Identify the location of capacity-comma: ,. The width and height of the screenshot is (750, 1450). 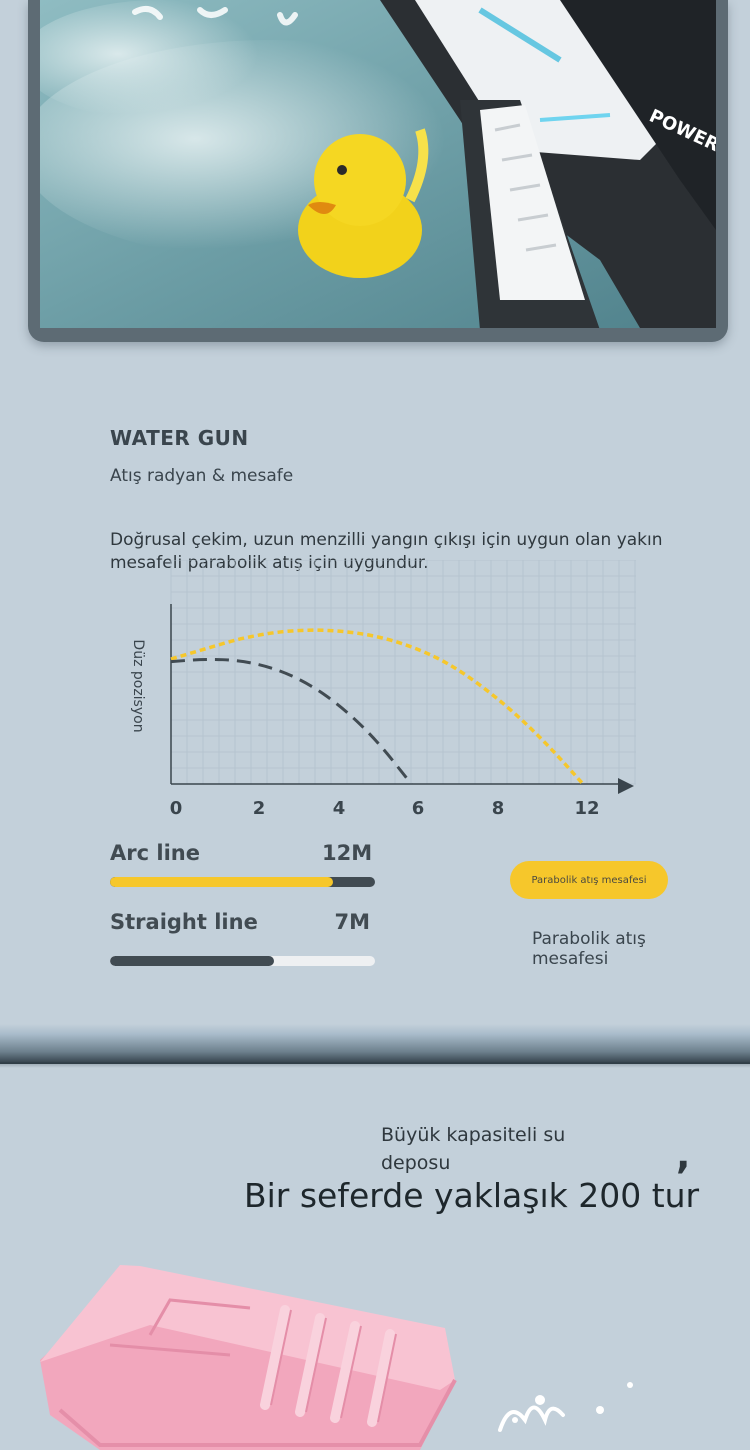
(683, 1155).